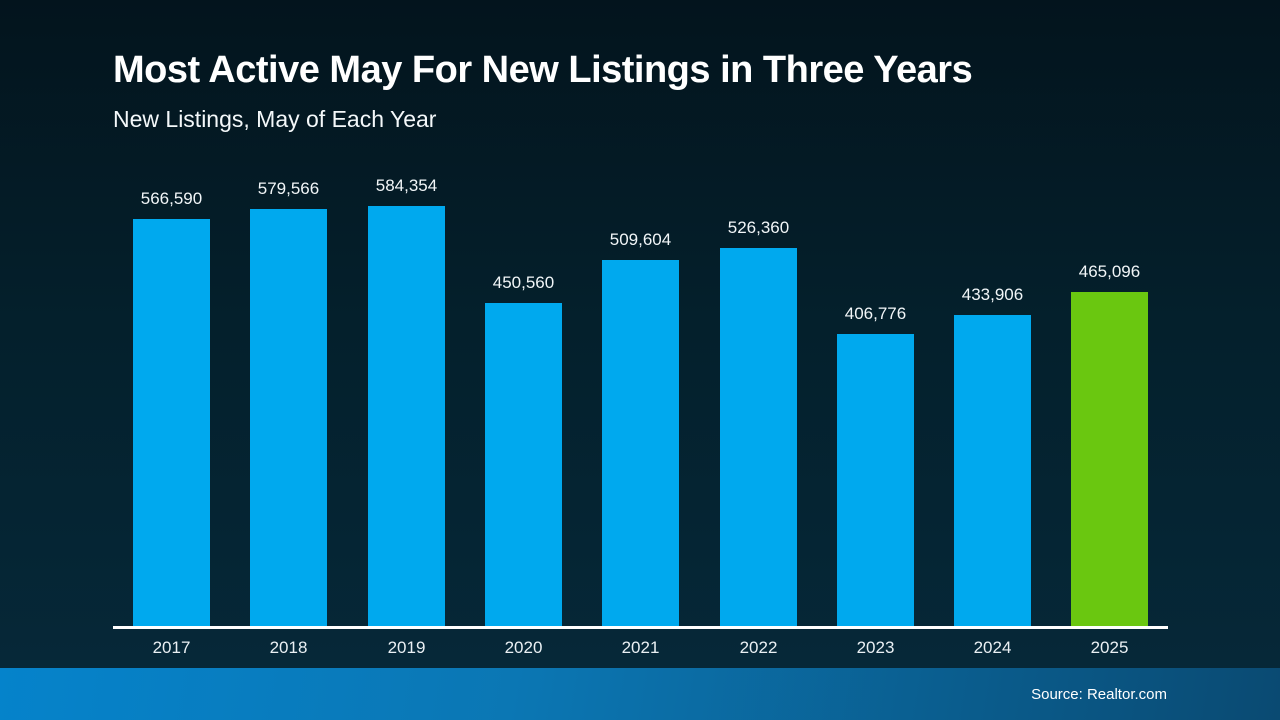  What do you see at coordinates (640, 239) in the screenshot?
I see `bar-value-label-2021: 509,604` at bounding box center [640, 239].